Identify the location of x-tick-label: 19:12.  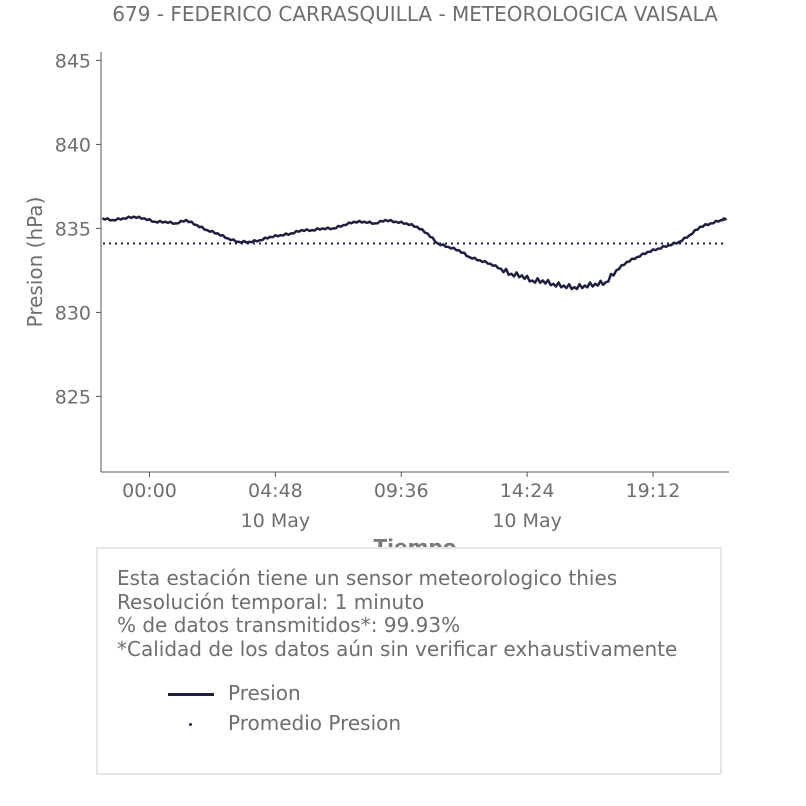
(653, 491).